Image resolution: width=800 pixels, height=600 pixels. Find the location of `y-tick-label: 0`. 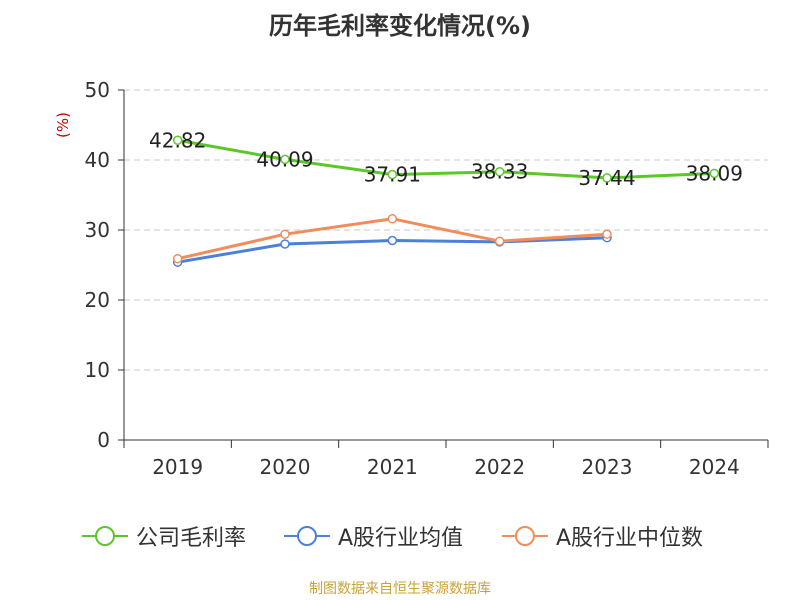

y-tick-label: 0 is located at coordinates (103, 440).